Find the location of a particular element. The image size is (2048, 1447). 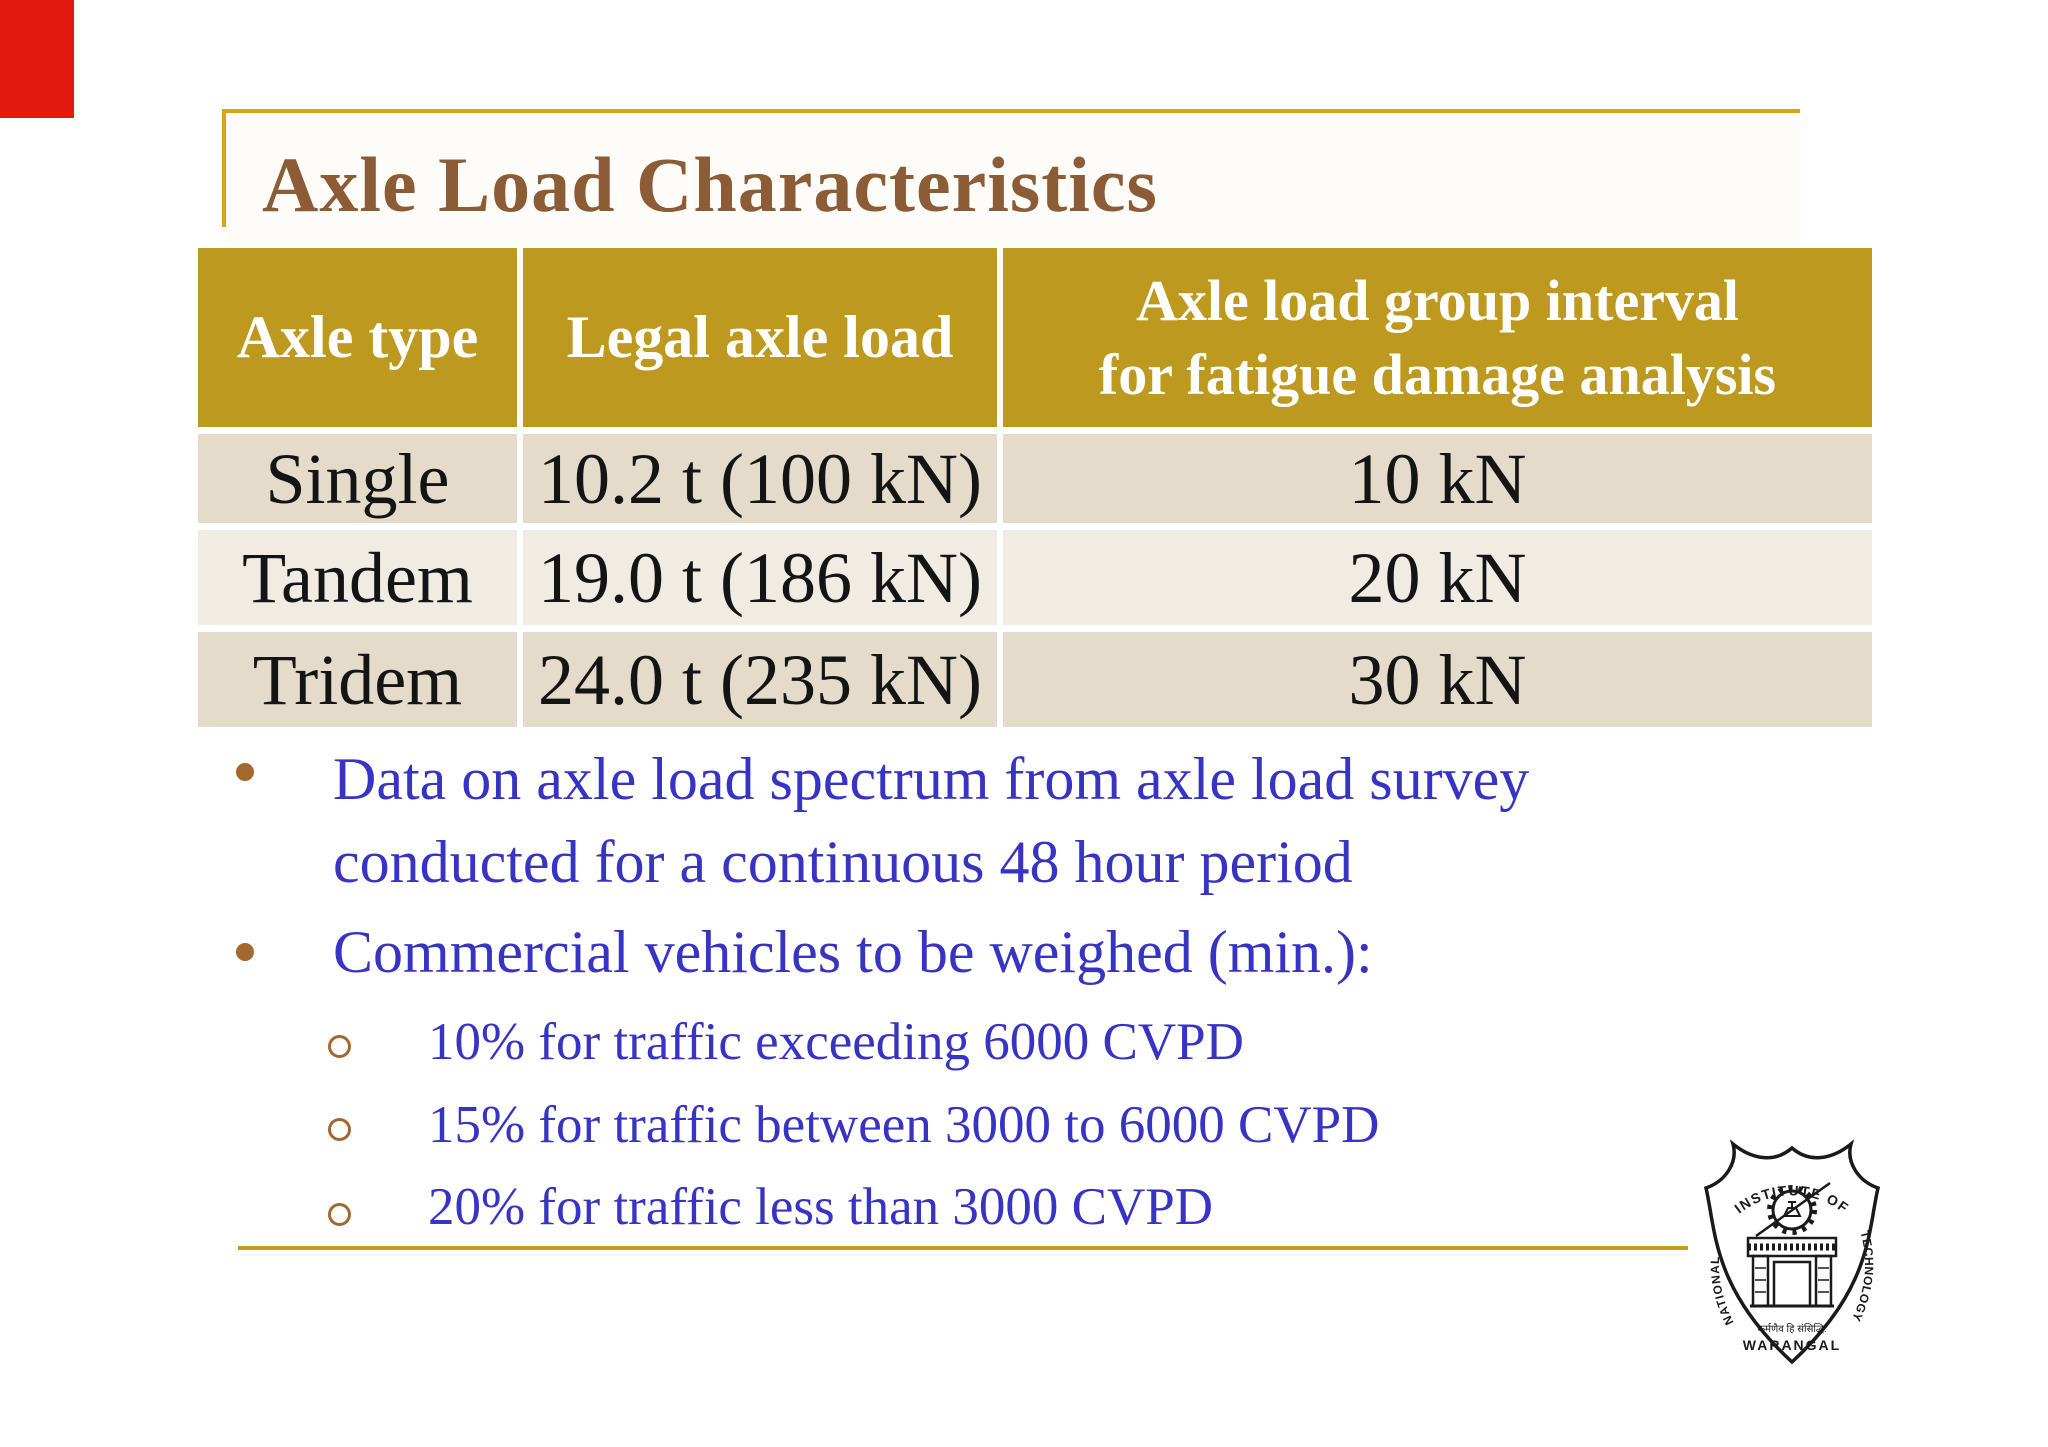

table-cell-legal-load-single: 10.2 t (100 kN) is located at coordinates (760, 478).